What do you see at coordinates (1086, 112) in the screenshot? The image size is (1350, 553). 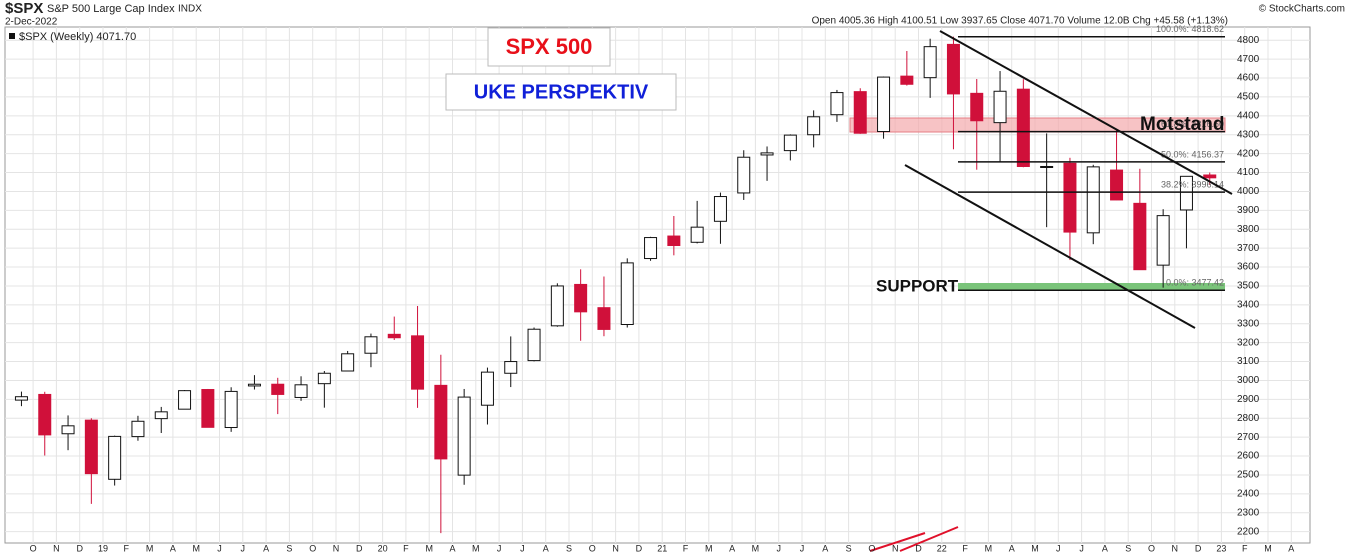 I see `trend-line-upper` at bounding box center [1086, 112].